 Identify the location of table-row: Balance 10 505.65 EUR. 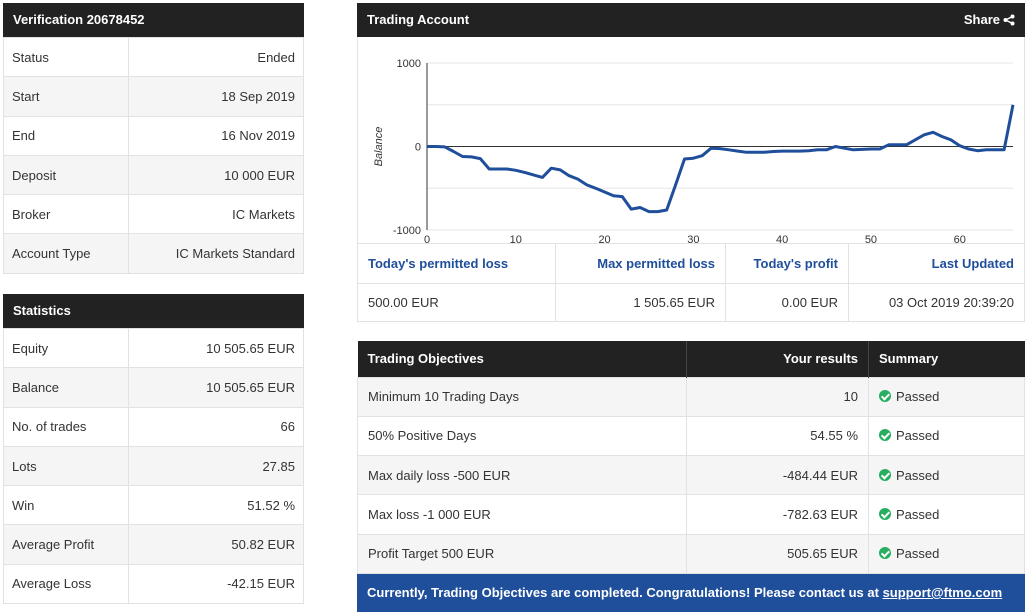
(153, 387).